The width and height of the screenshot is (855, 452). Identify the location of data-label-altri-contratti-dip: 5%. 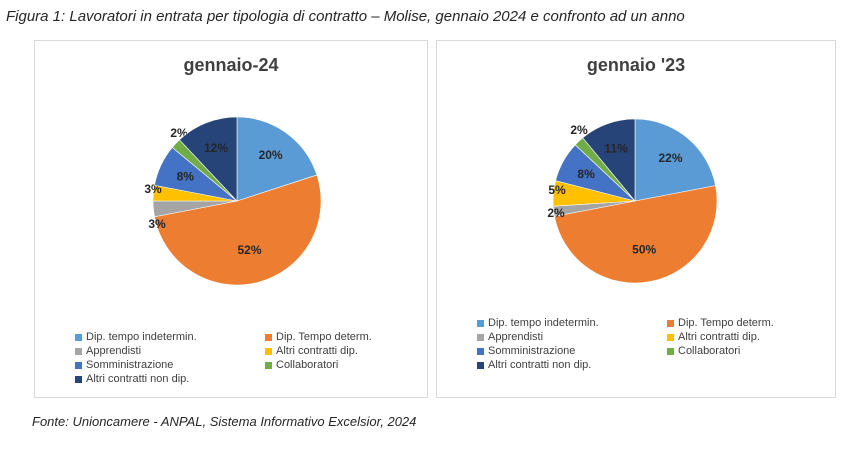
(557, 190).